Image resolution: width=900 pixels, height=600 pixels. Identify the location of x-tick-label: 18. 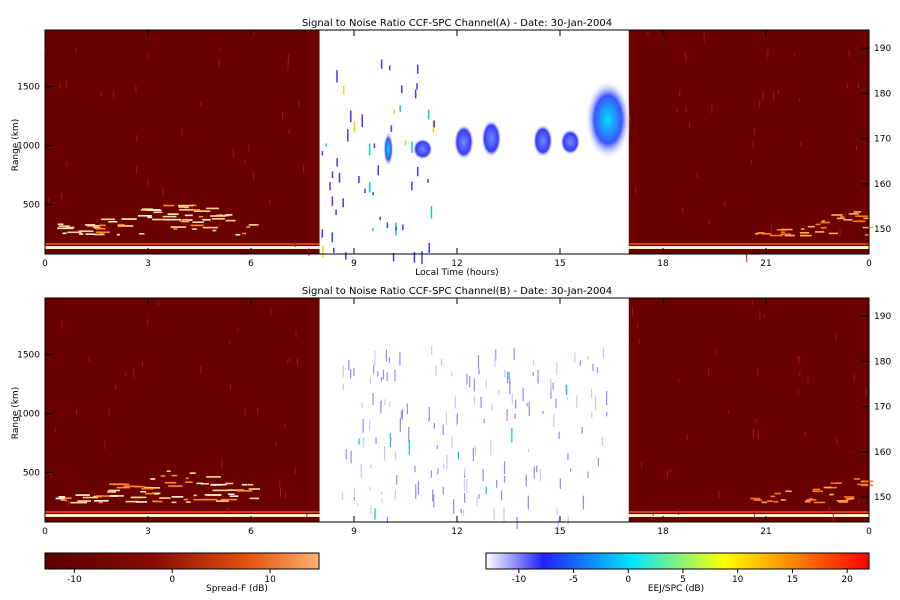
(663, 264).